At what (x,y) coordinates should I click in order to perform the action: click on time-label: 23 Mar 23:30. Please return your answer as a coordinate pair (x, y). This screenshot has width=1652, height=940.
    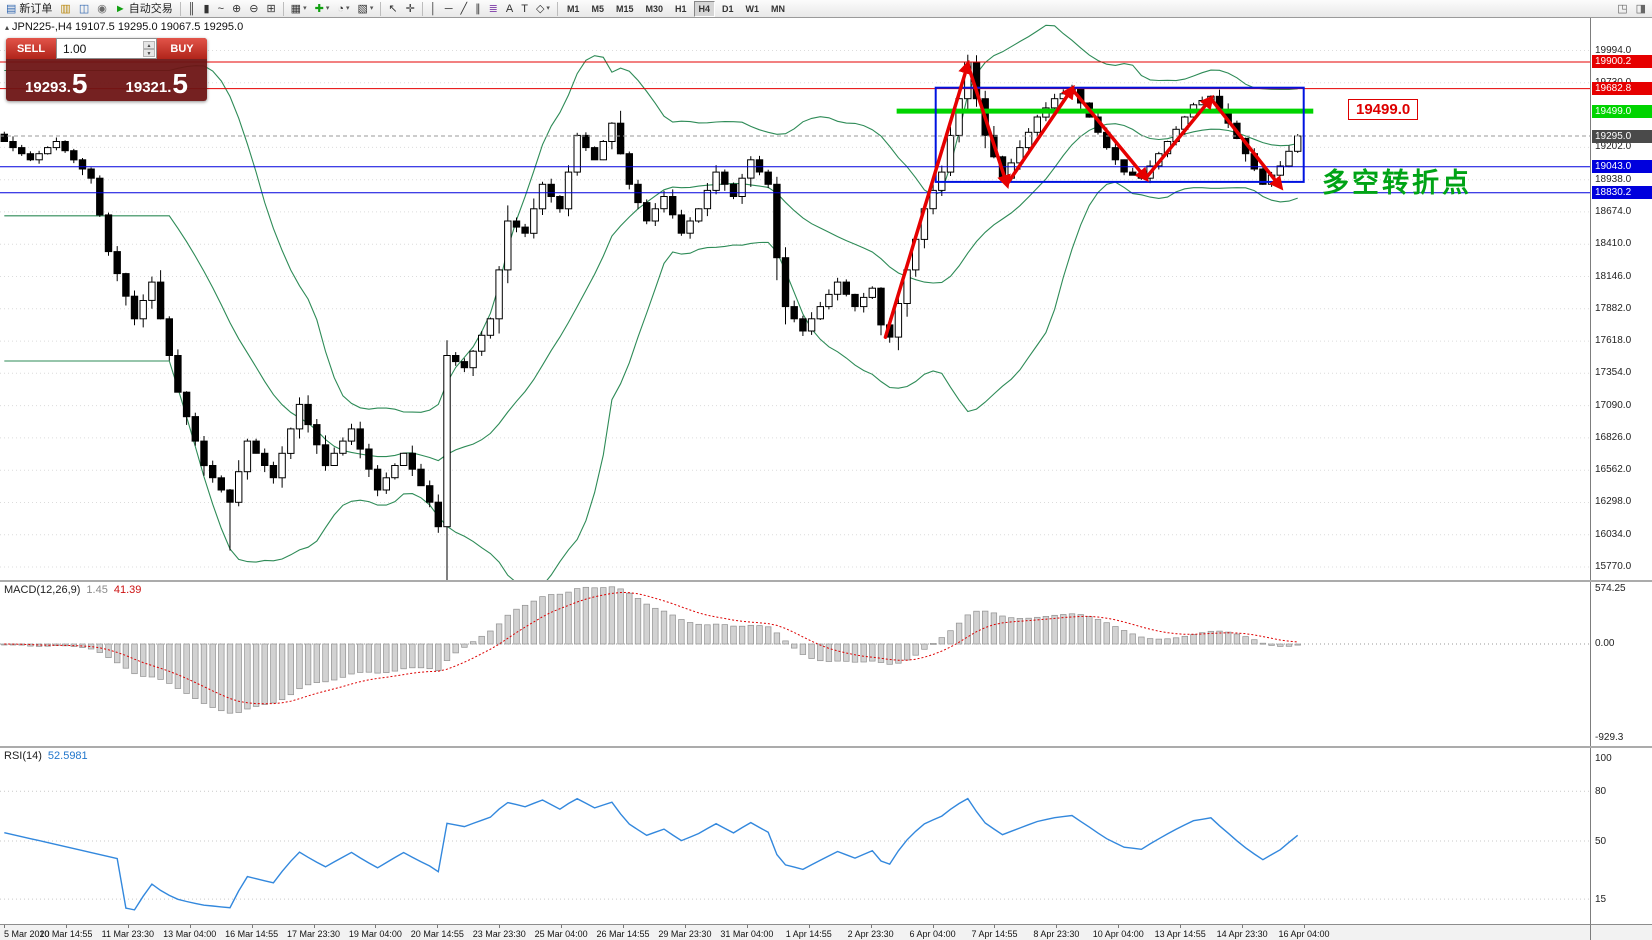
    Looking at the image, I should click on (499, 934).